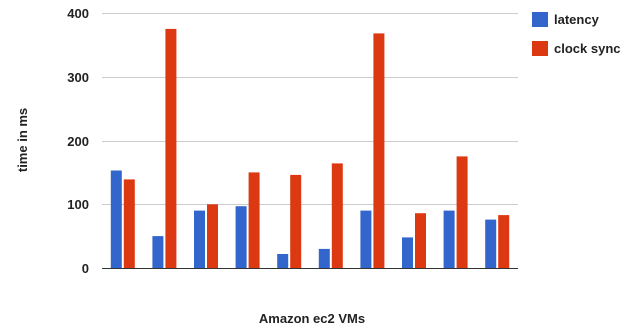 The height and width of the screenshot is (333, 639). What do you see at coordinates (78, 204) in the screenshot?
I see `y-tick-label: 100` at bounding box center [78, 204].